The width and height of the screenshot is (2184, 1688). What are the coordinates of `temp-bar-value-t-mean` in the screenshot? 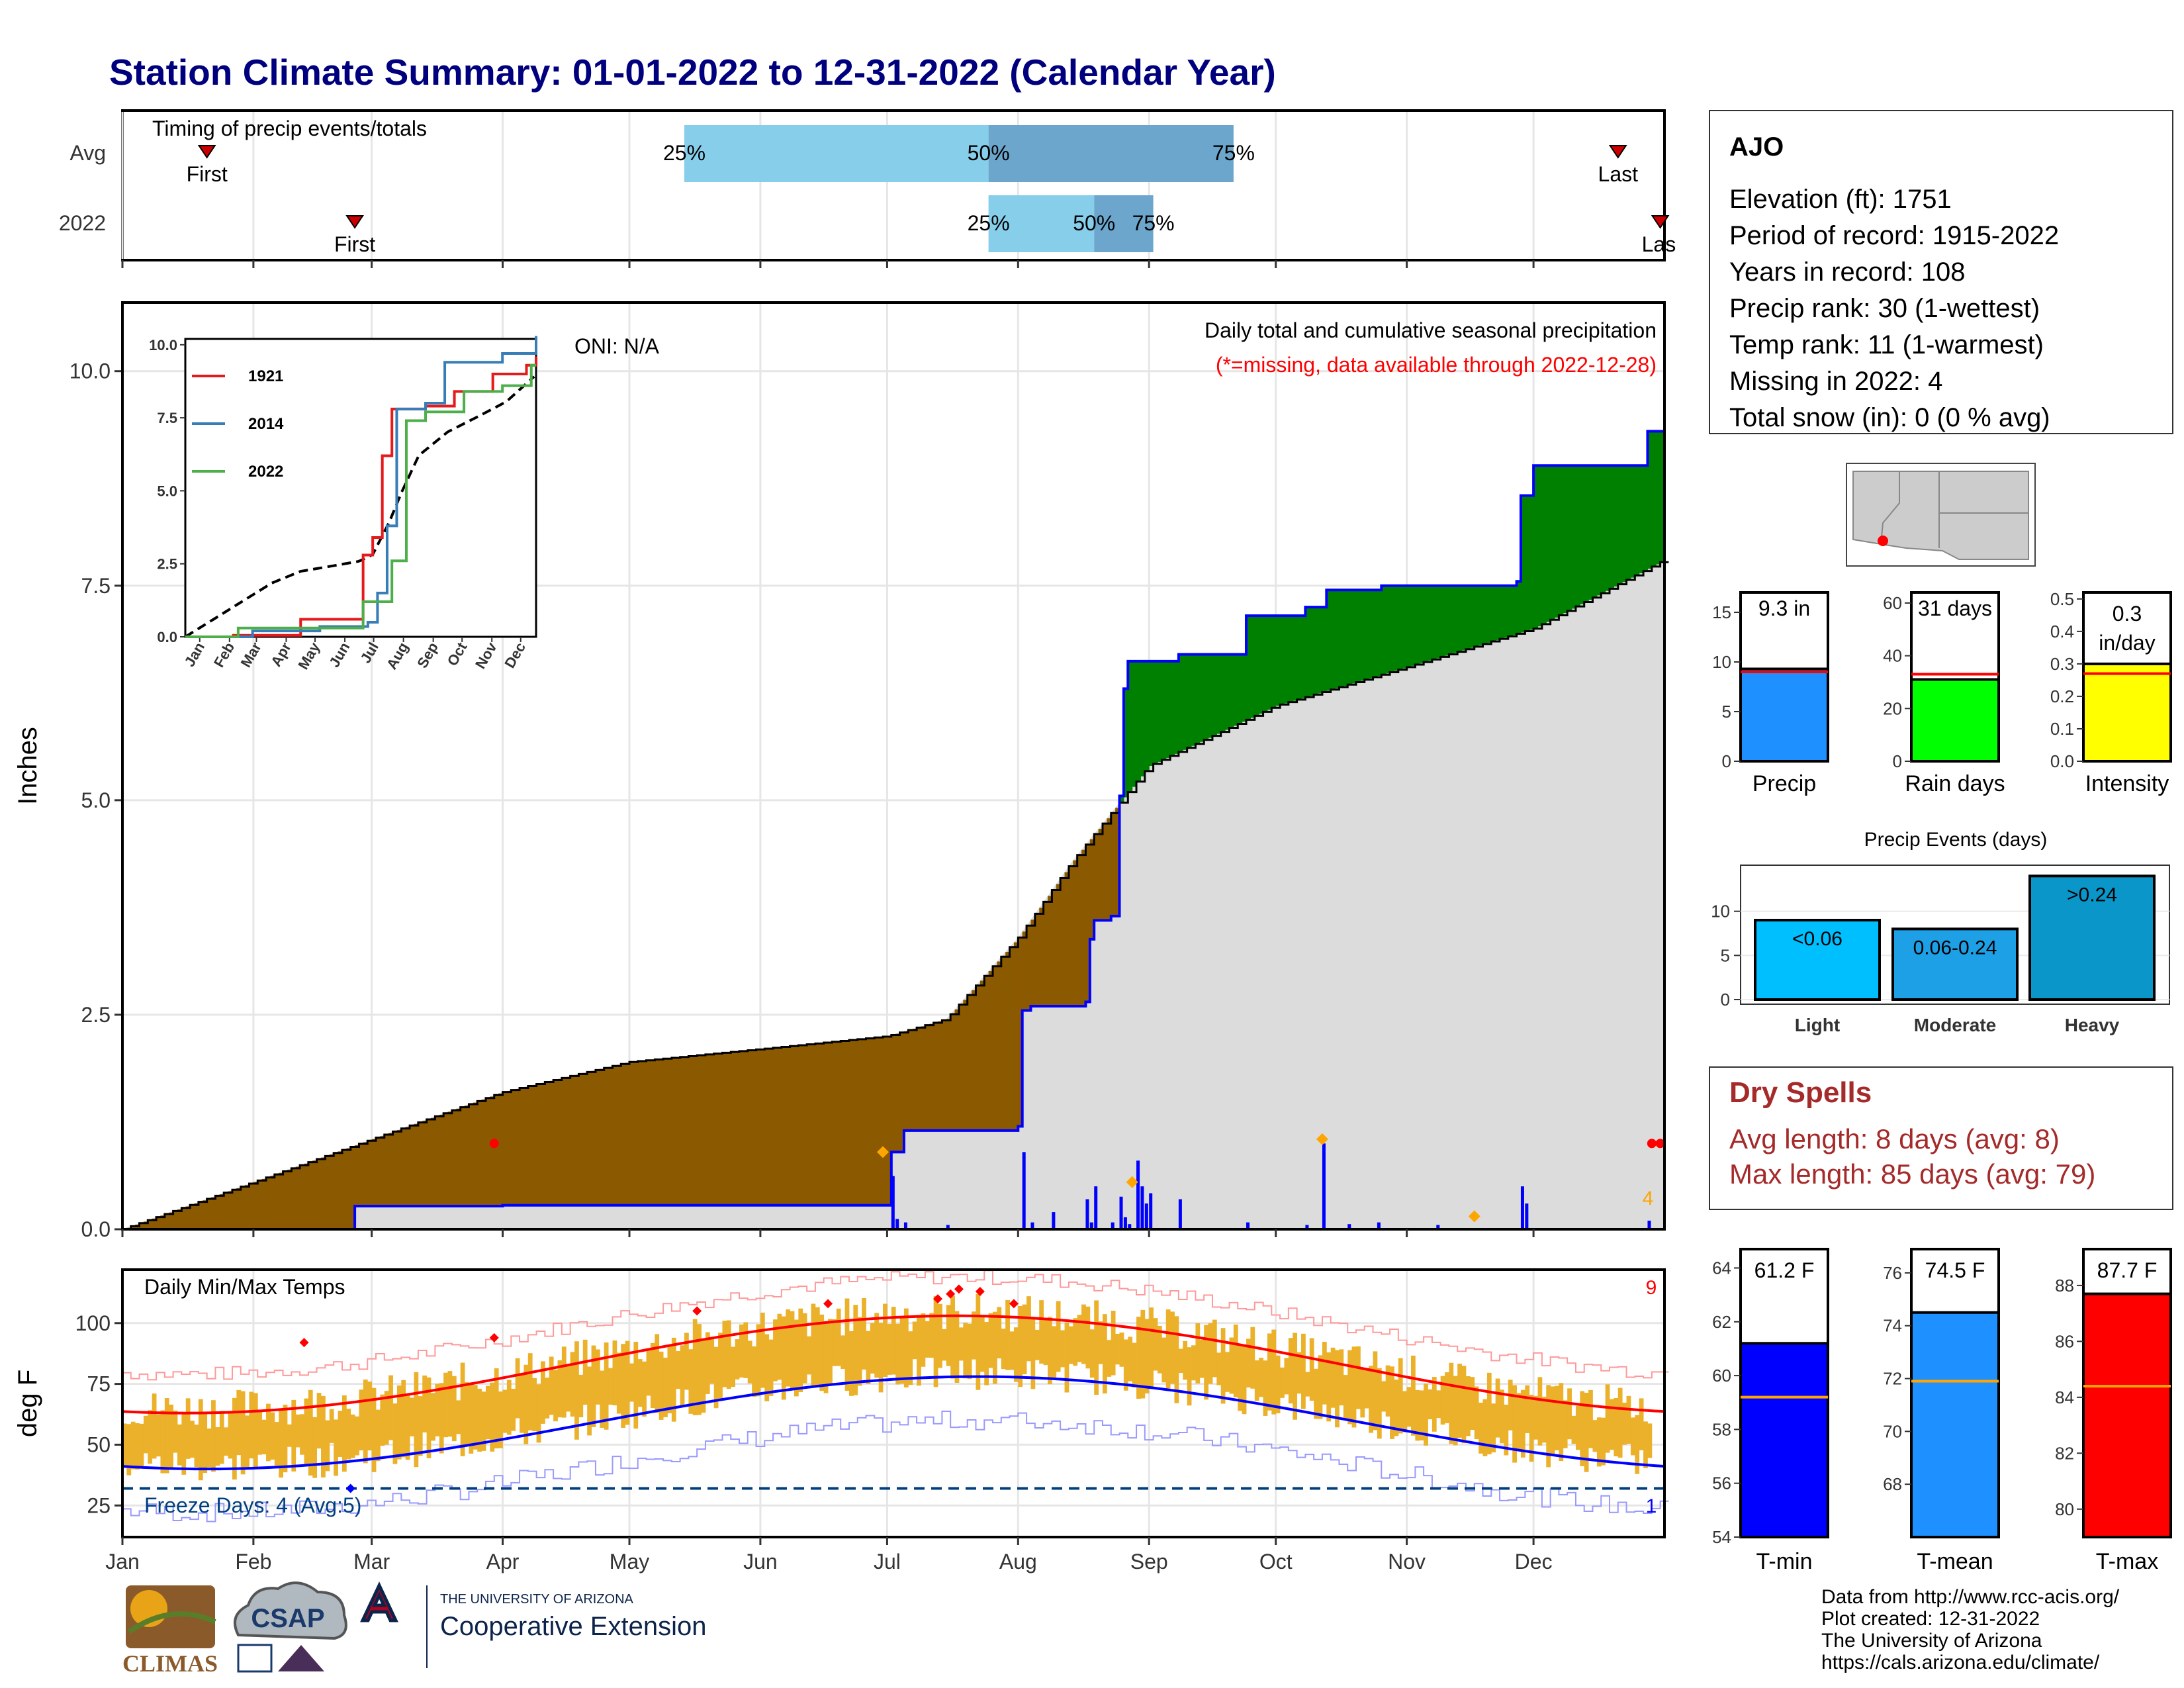 It's located at (1955, 1424).